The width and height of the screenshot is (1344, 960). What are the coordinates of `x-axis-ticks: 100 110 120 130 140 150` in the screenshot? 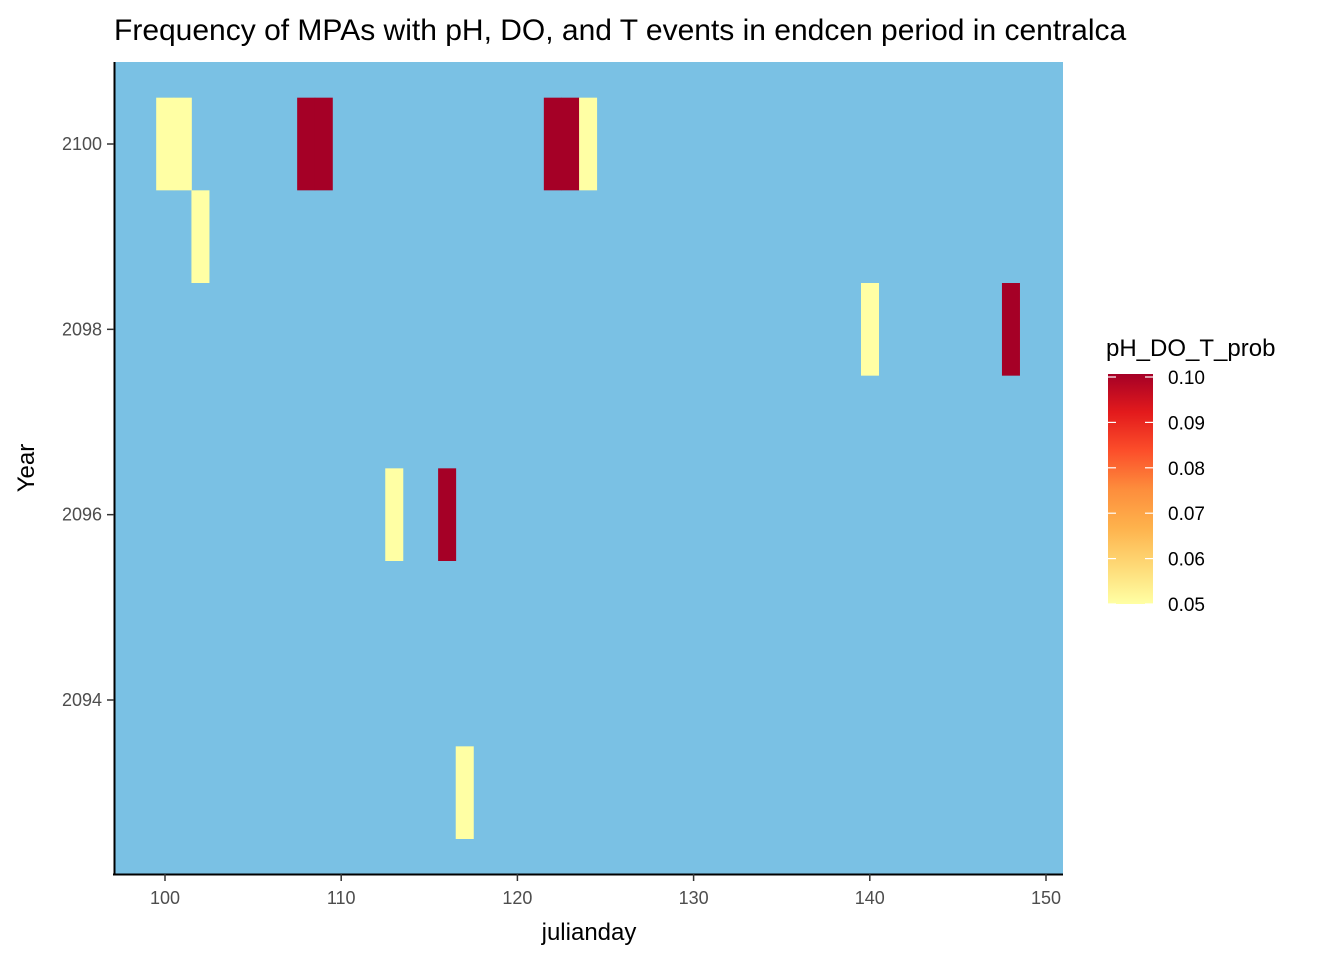 It's located at (605, 891).